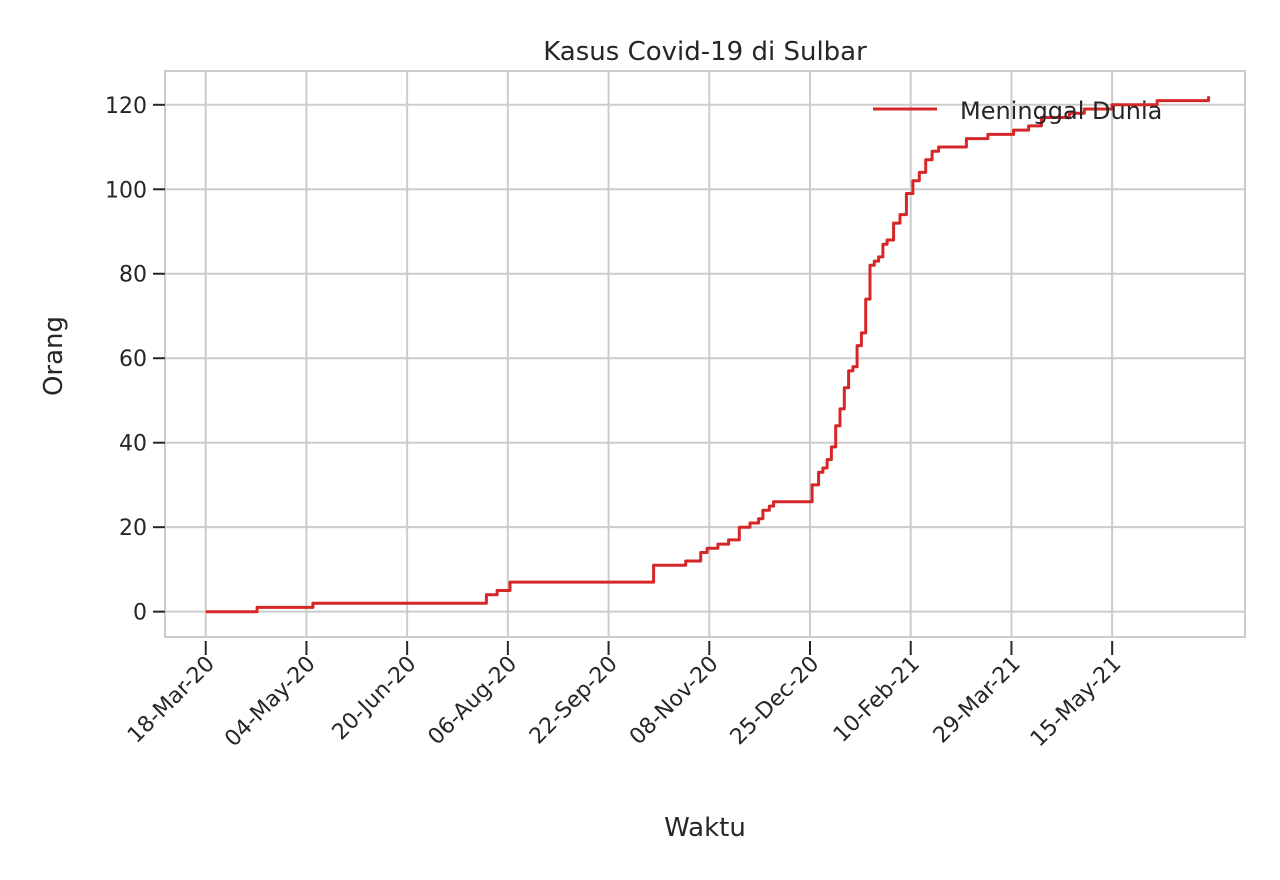  Describe the element at coordinates (705, 828) in the screenshot. I see `x-axis-title: Waktu` at that location.